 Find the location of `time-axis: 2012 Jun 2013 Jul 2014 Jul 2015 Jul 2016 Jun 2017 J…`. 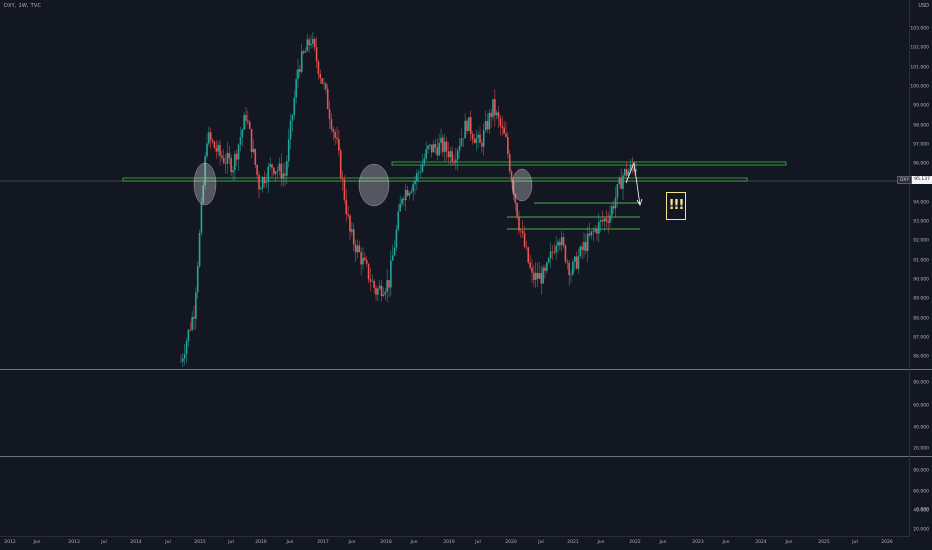

time-axis: 2012 Jun 2013 Jul 2014 Jul 2015 Jul 2016 Jun 2017 J… is located at coordinates (455, 543).